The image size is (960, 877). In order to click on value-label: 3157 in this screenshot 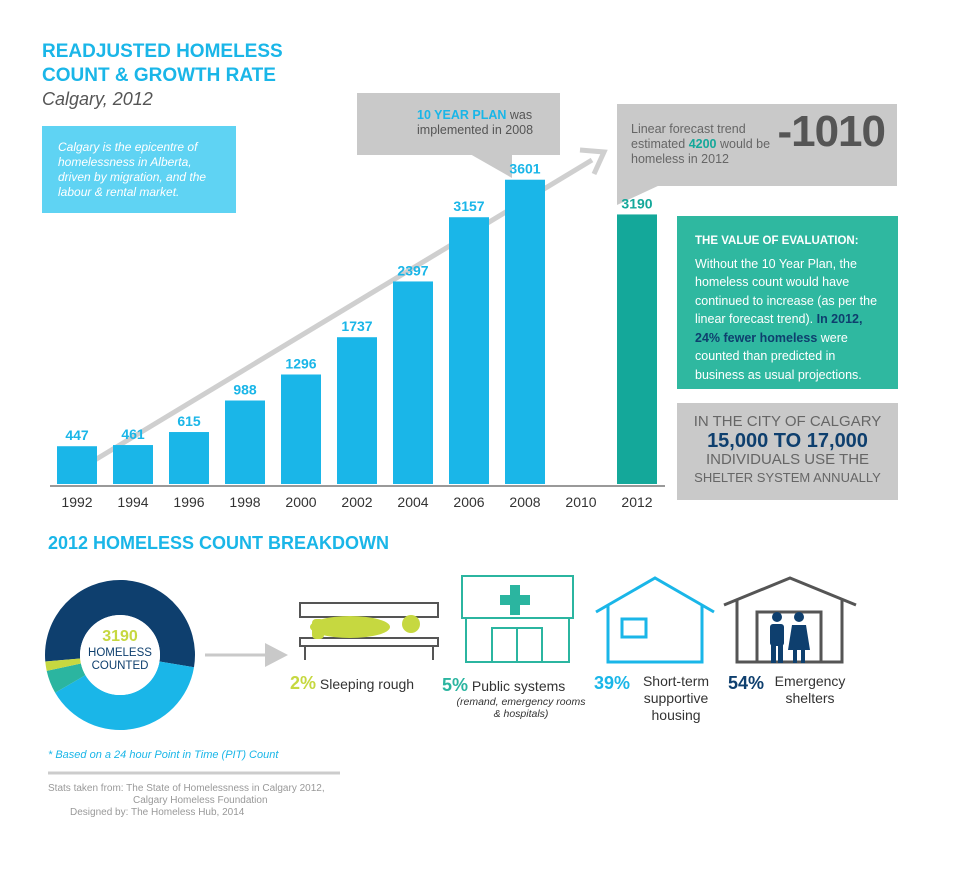, I will do `click(468, 206)`.